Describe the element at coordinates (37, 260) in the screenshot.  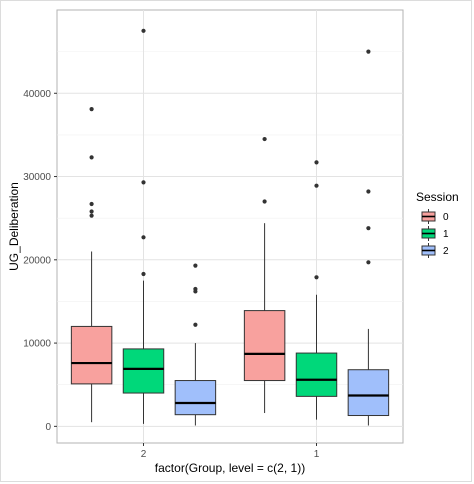
I see `y-tick-label: 20000` at that location.